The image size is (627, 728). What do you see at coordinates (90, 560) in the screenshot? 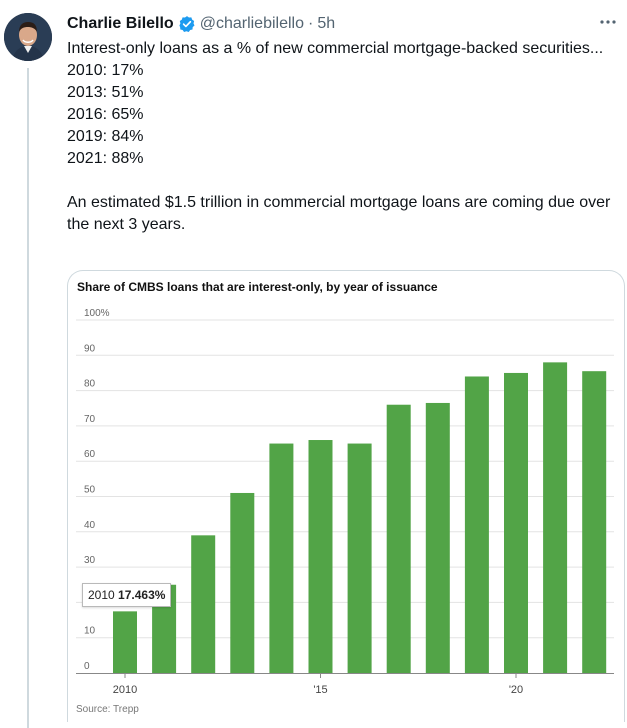
I see `y-tick-label: 30` at bounding box center [90, 560].